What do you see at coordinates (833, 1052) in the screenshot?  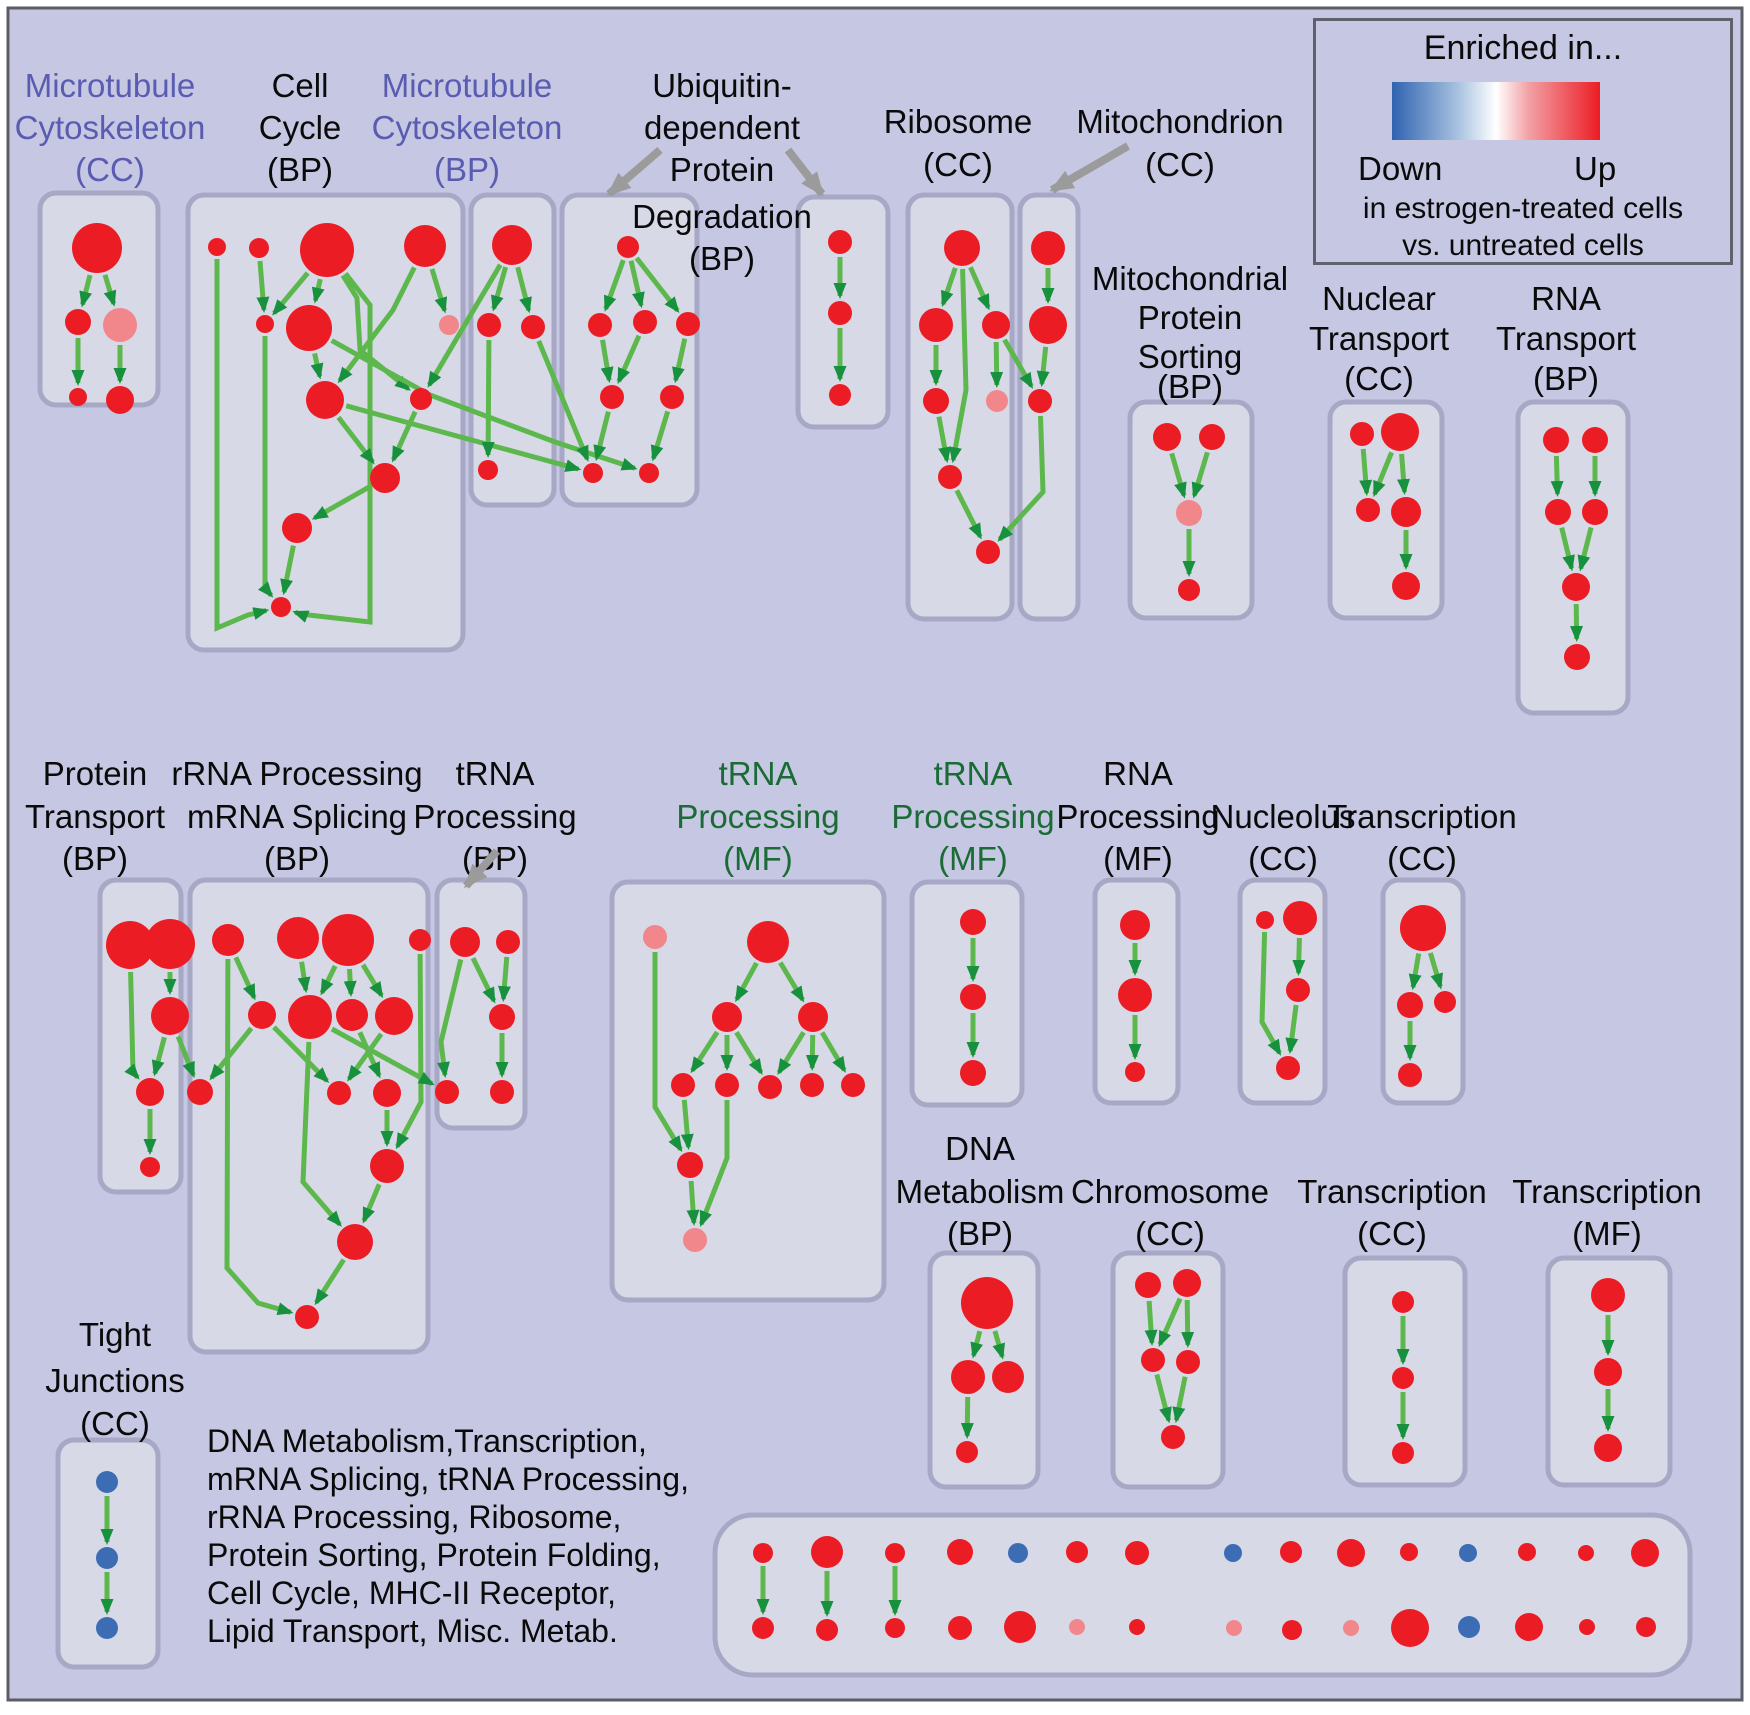 I see `edge-arrow-N4-N9` at bounding box center [833, 1052].